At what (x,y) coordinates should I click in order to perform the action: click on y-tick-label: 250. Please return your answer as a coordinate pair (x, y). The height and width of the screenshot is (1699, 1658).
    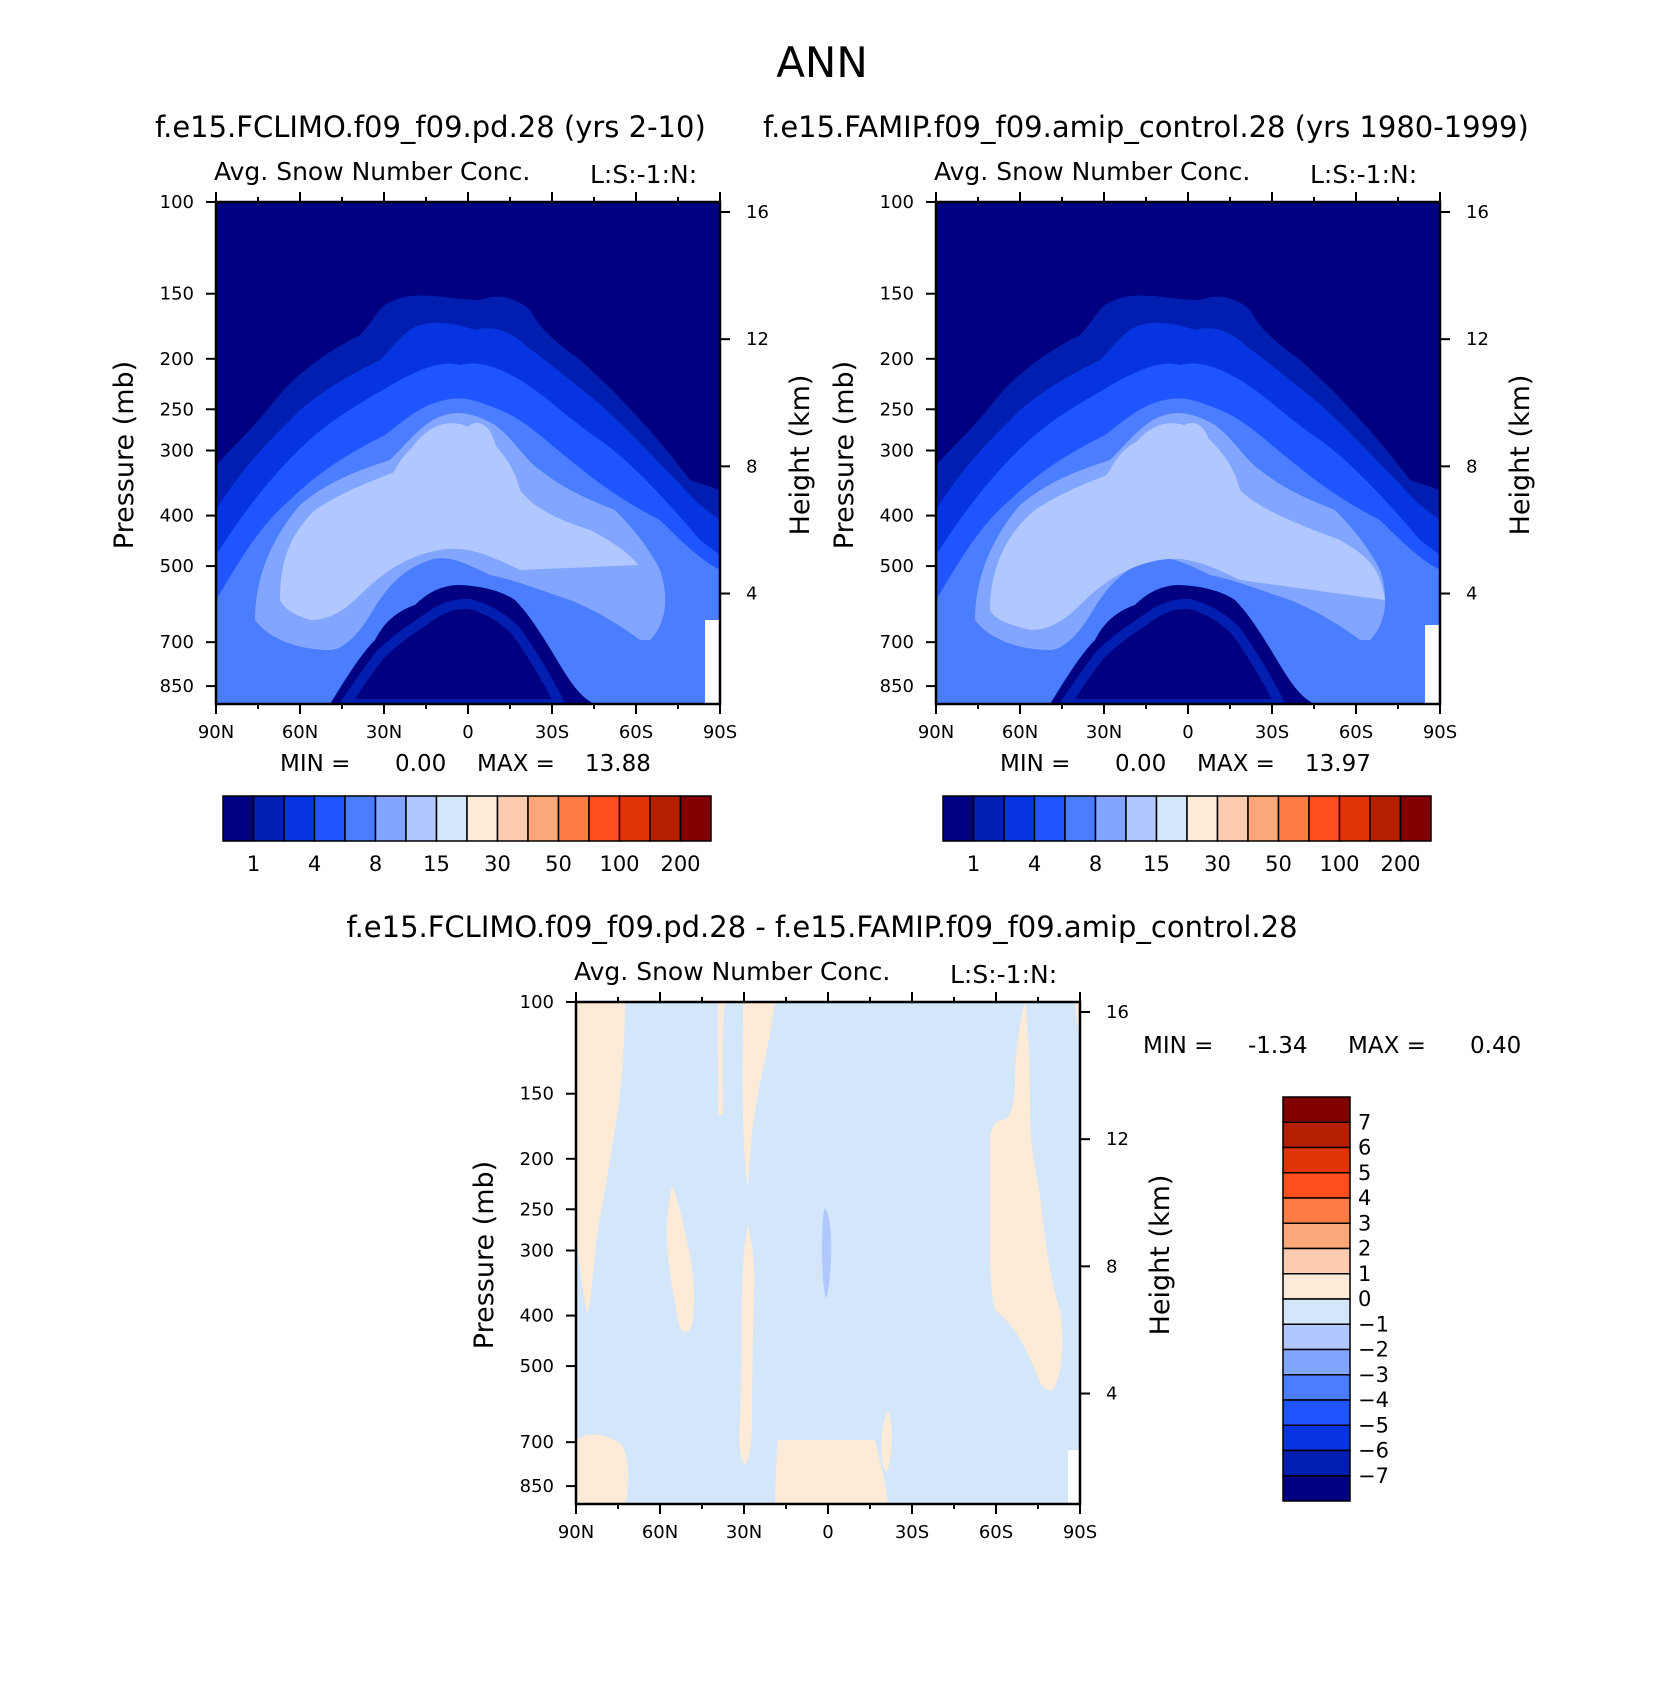
    Looking at the image, I should click on (897, 409).